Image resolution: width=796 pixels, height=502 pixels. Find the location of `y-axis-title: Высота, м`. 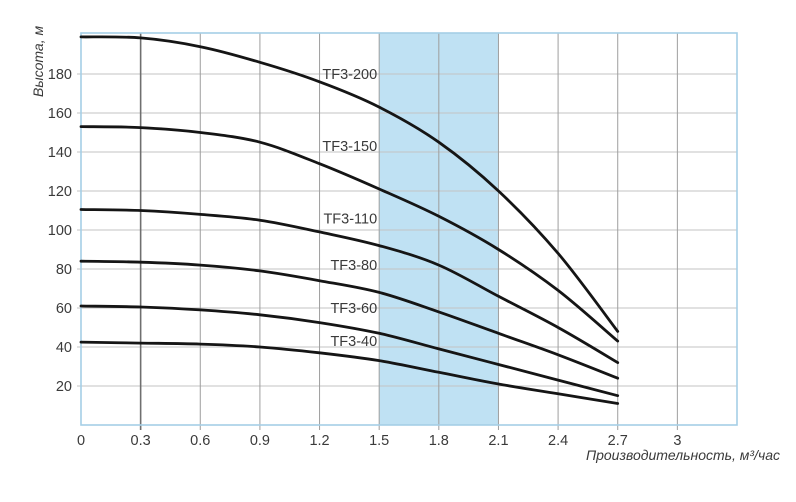

y-axis-title: Высота, м is located at coordinates (38, 61).